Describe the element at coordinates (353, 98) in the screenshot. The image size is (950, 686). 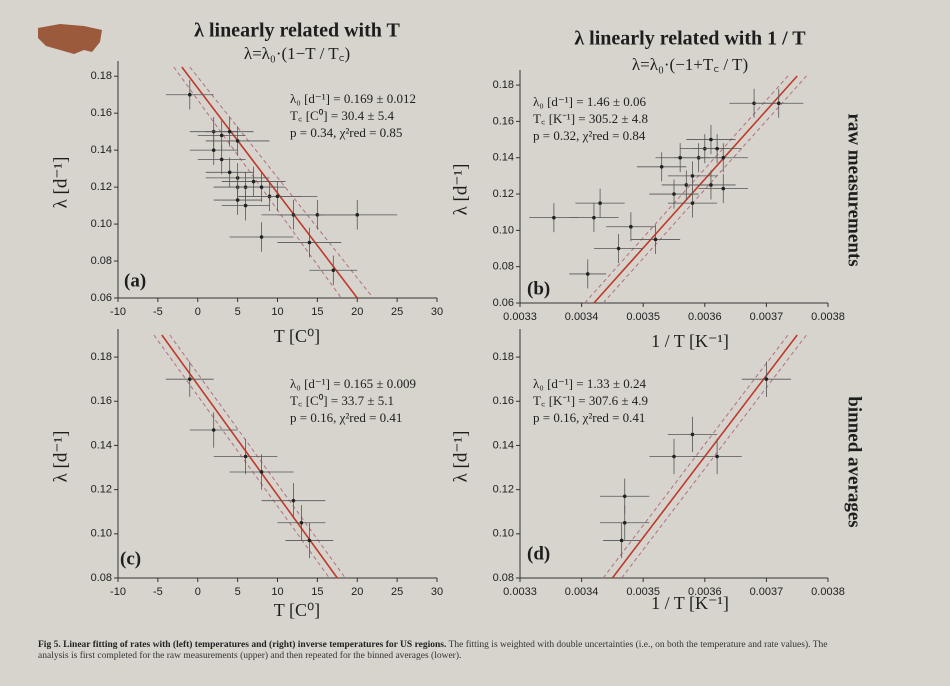
I see `fit-stats: λ₀ [d⁻¹] = 0.169 ± 0.012` at that location.